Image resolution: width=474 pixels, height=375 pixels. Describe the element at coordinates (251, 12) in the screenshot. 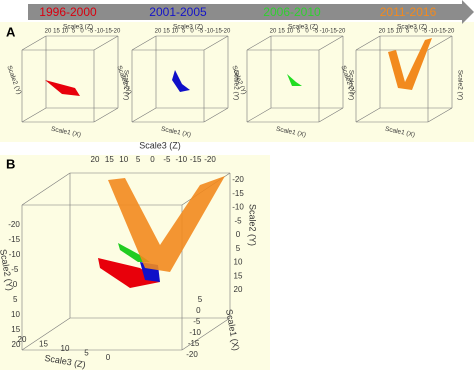

I see `timeline-arrow` at that location.